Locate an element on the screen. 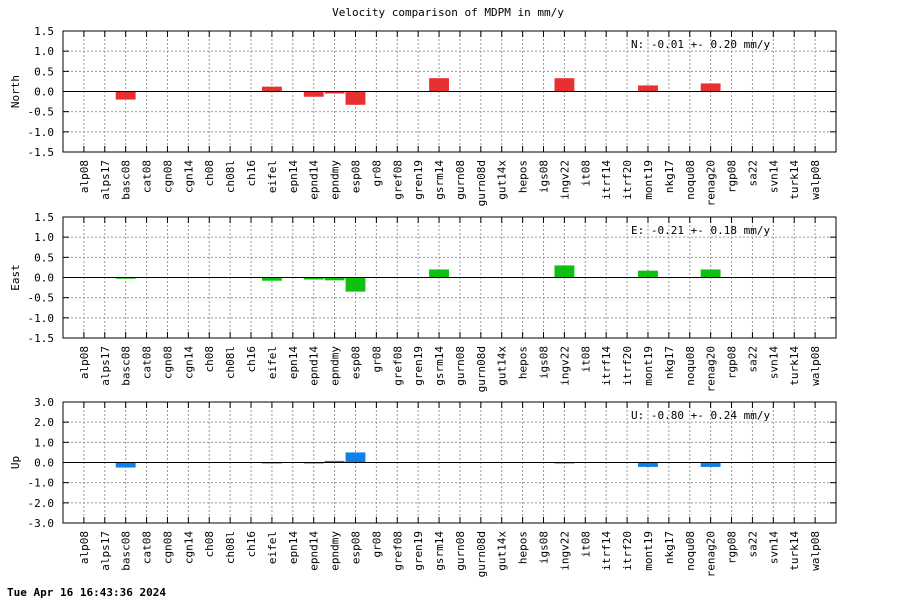  x-tick-label: gurn08 is located at coordinates (460, 366).